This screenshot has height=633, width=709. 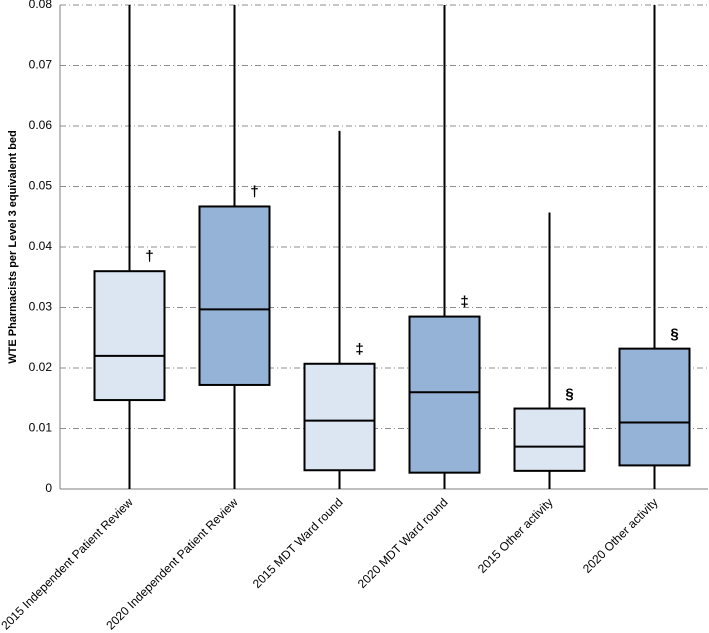 I want to click on y-tick-label: 0.02, so click(x=41, y=367).